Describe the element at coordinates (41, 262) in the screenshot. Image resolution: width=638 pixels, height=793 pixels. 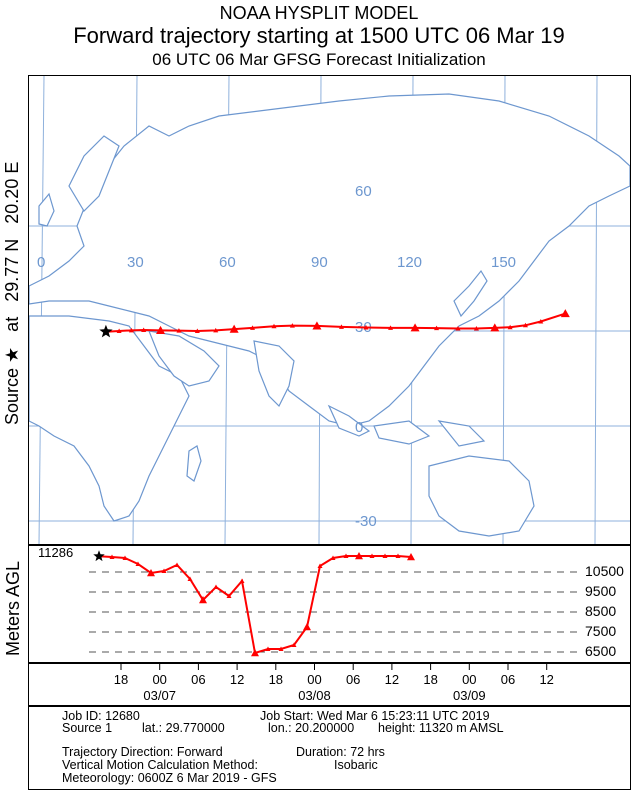
I see `lon-label: 0` at that location.